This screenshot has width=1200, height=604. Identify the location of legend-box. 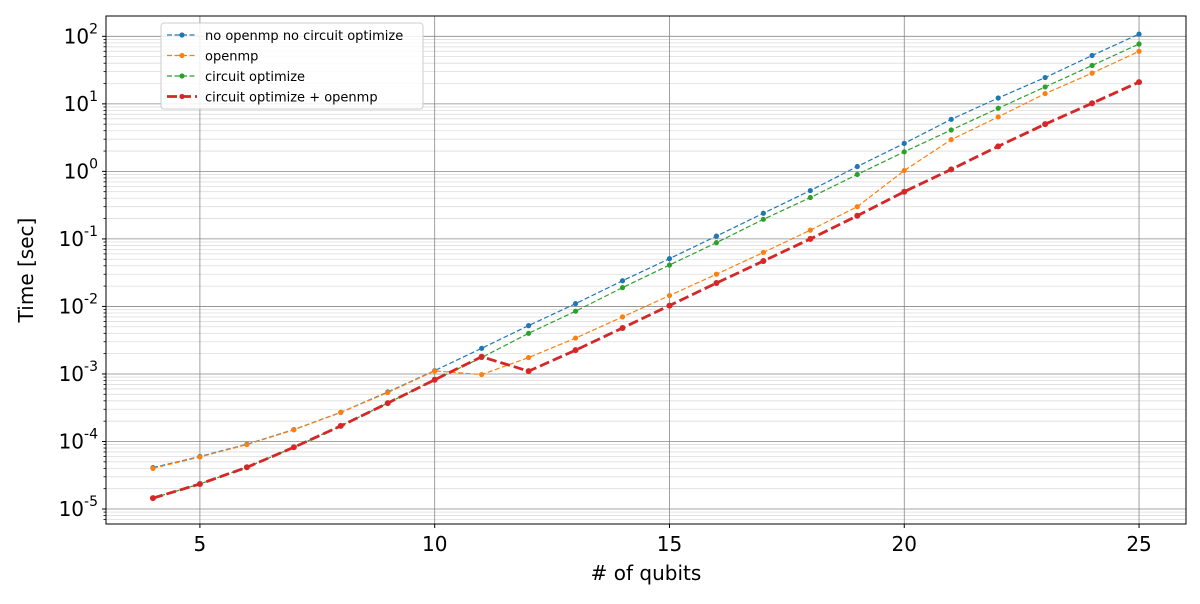
(292, 66).